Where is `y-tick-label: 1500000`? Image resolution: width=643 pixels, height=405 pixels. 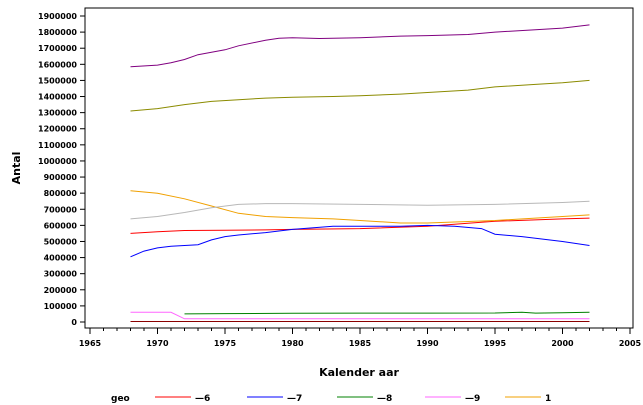
y-tick-label: 1500000 is located at coordinates (57, 80).